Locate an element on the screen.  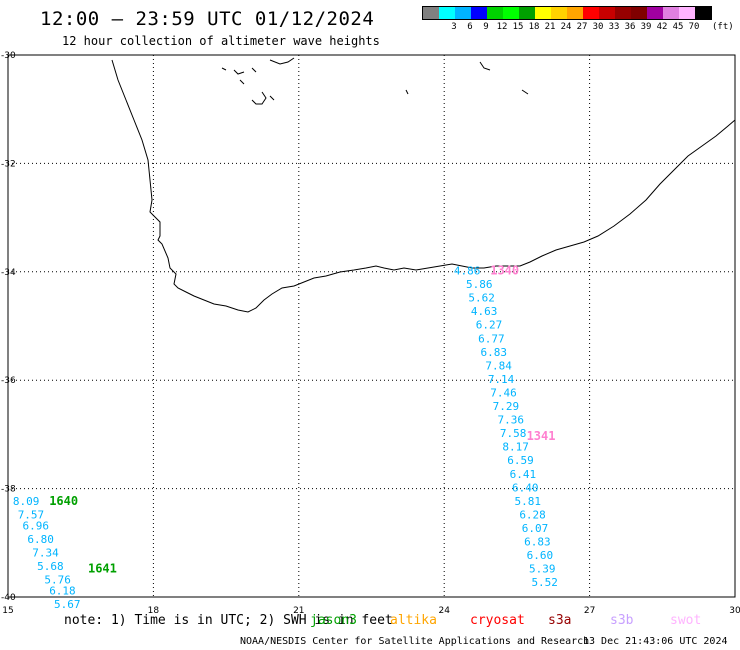
wave-height-value: 6.59 is located at coordinates (520, 460).